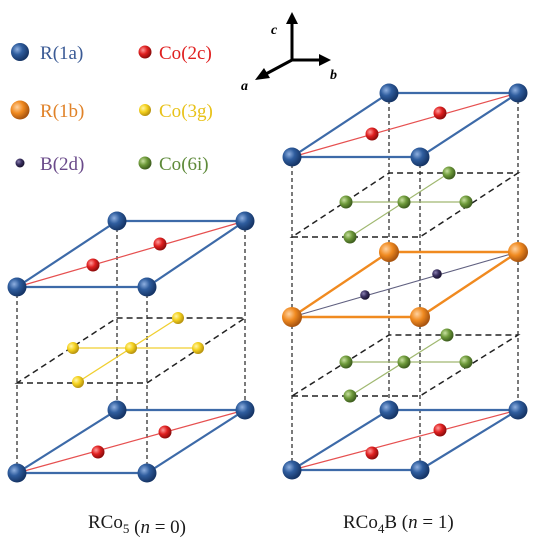 This screenshot has height=545, width=545. What do you see at coordinates (69, 111) in the screenshot?
I see `legend-r1b-site: (1b)` at bounding box center [69, 111].